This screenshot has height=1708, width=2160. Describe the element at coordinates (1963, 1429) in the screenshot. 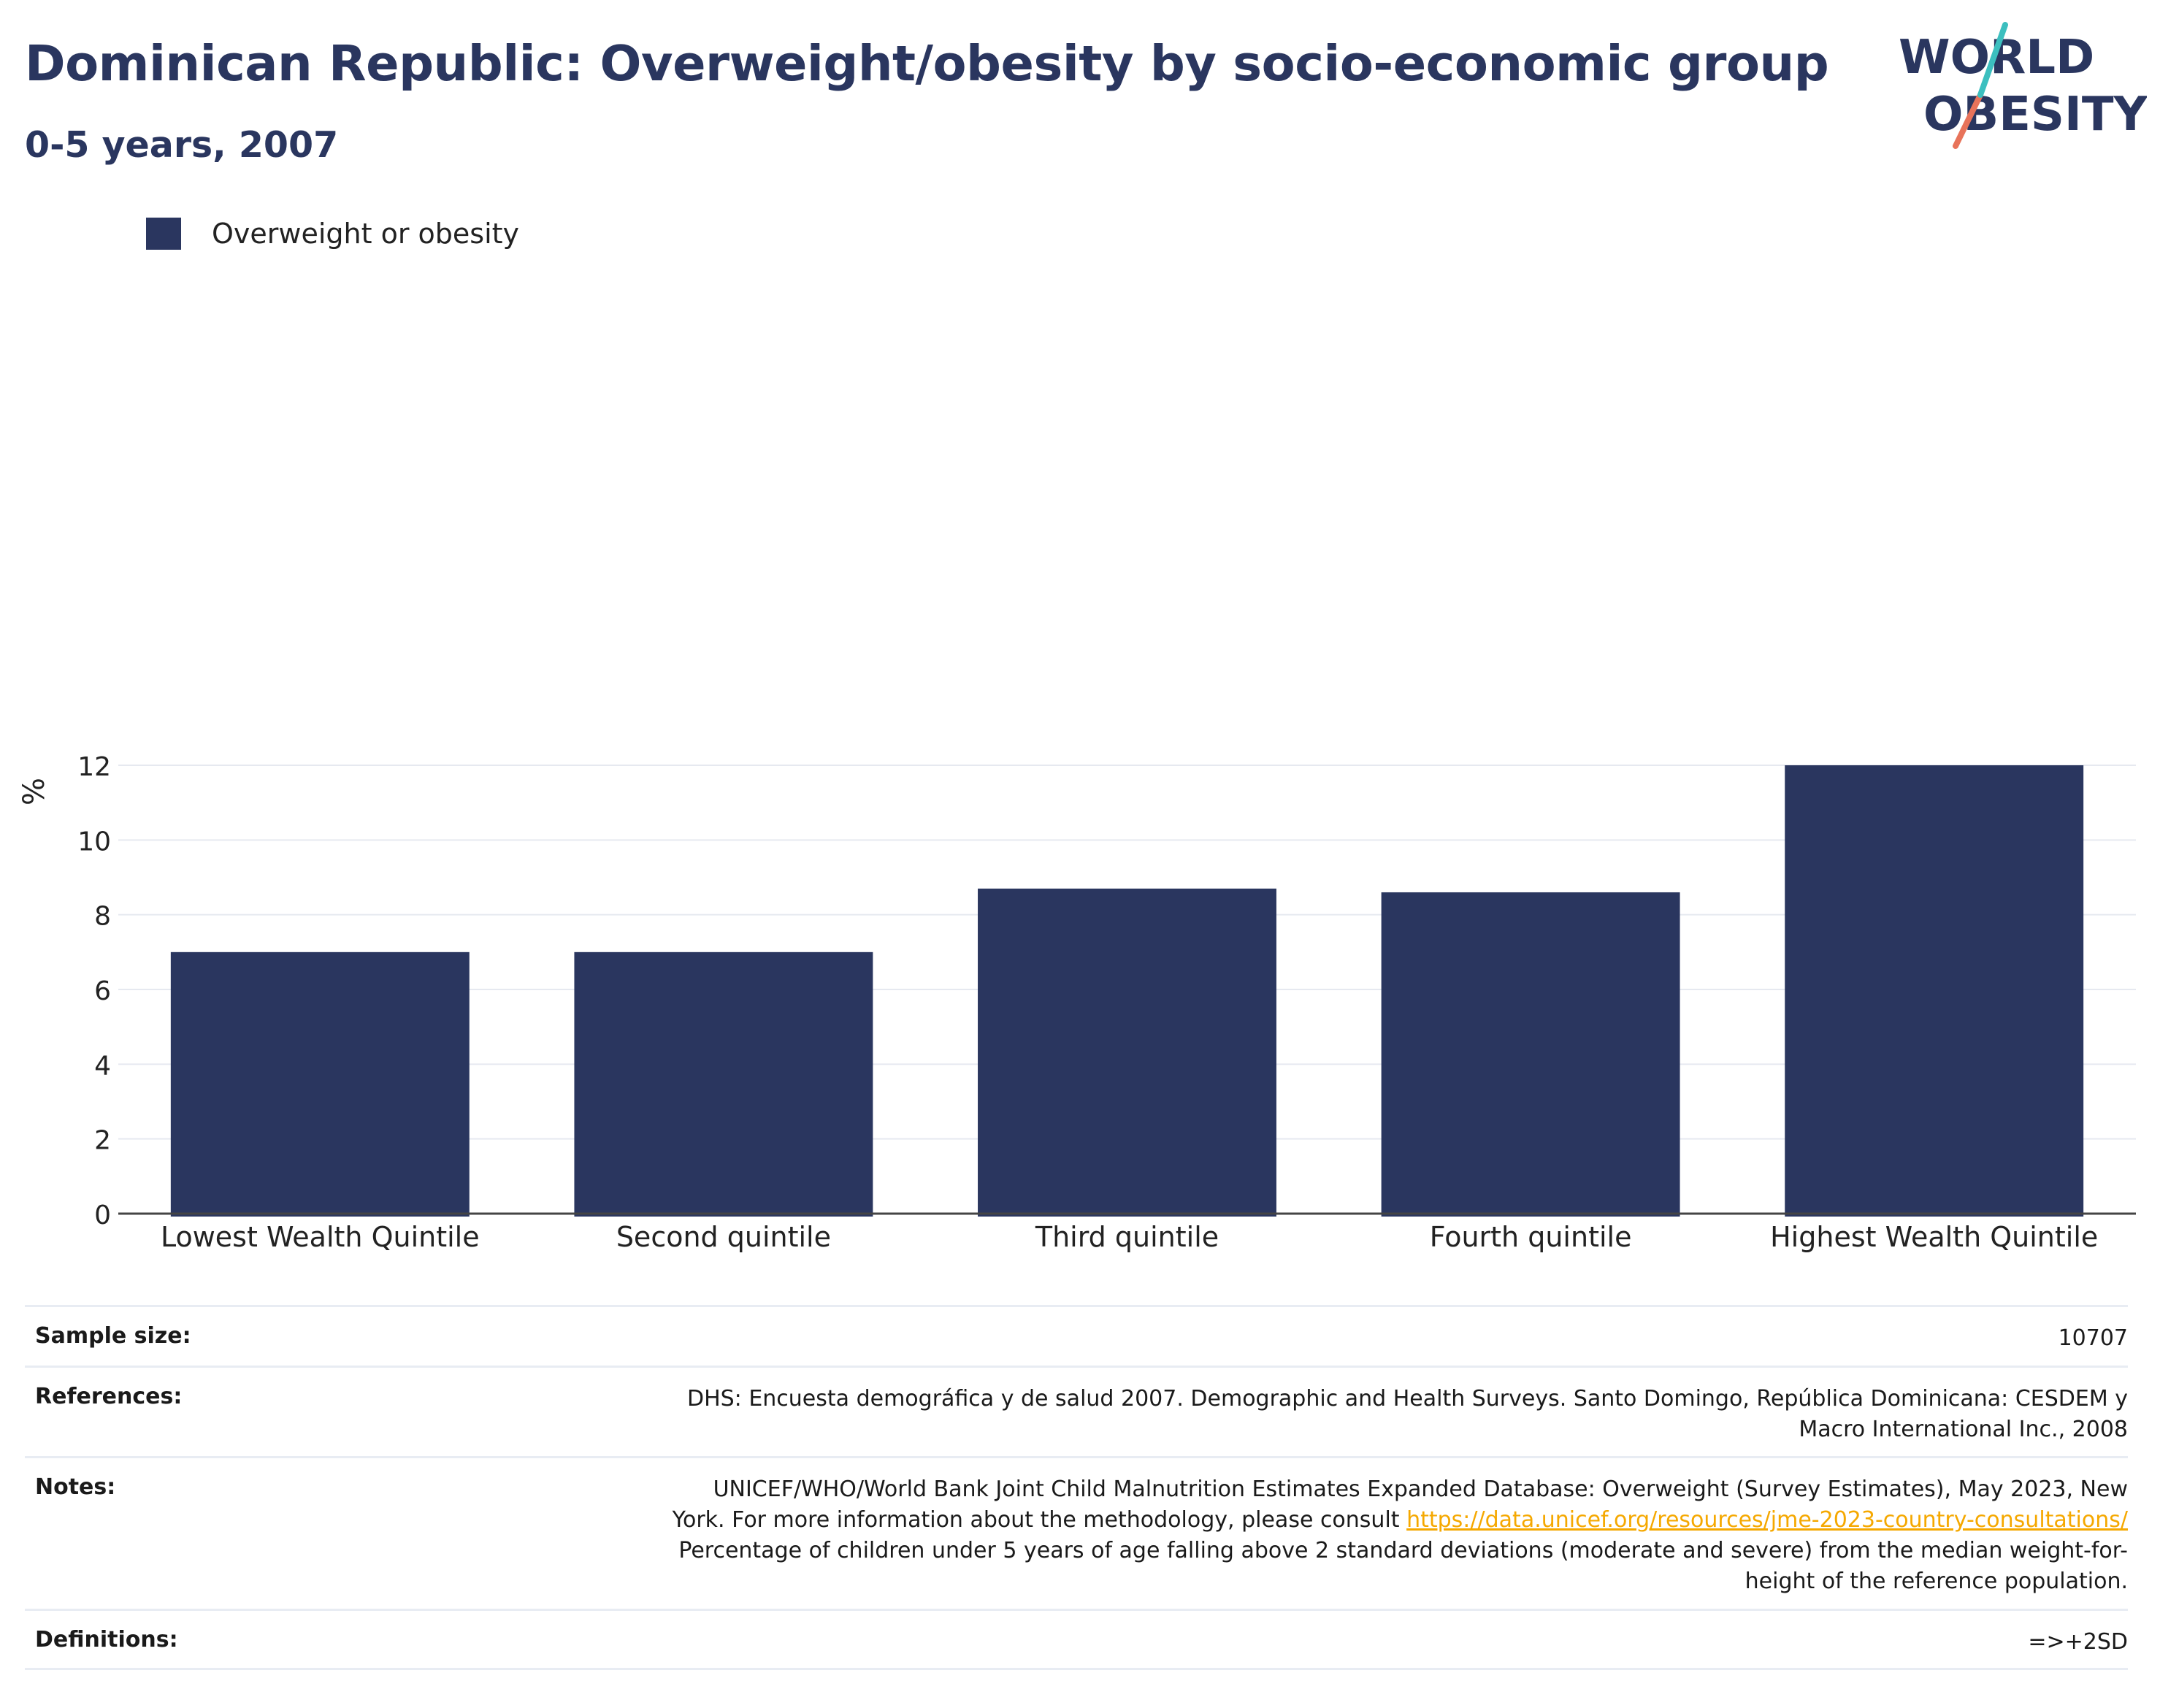

I see `references-line: Macro International Inc., 2008` at that location.